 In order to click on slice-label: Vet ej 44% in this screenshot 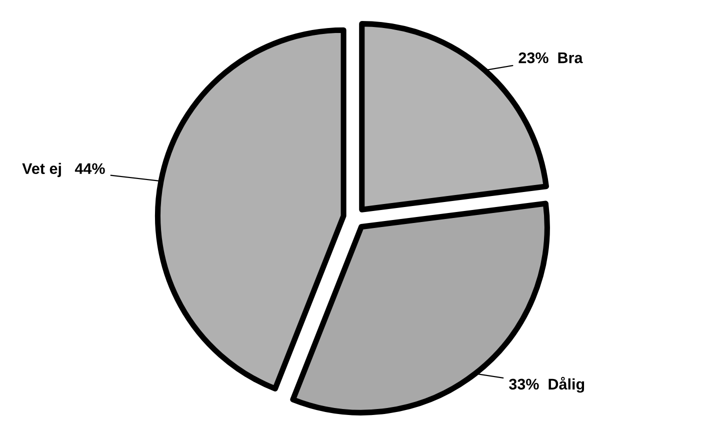, I will do `click(63, 170)`.